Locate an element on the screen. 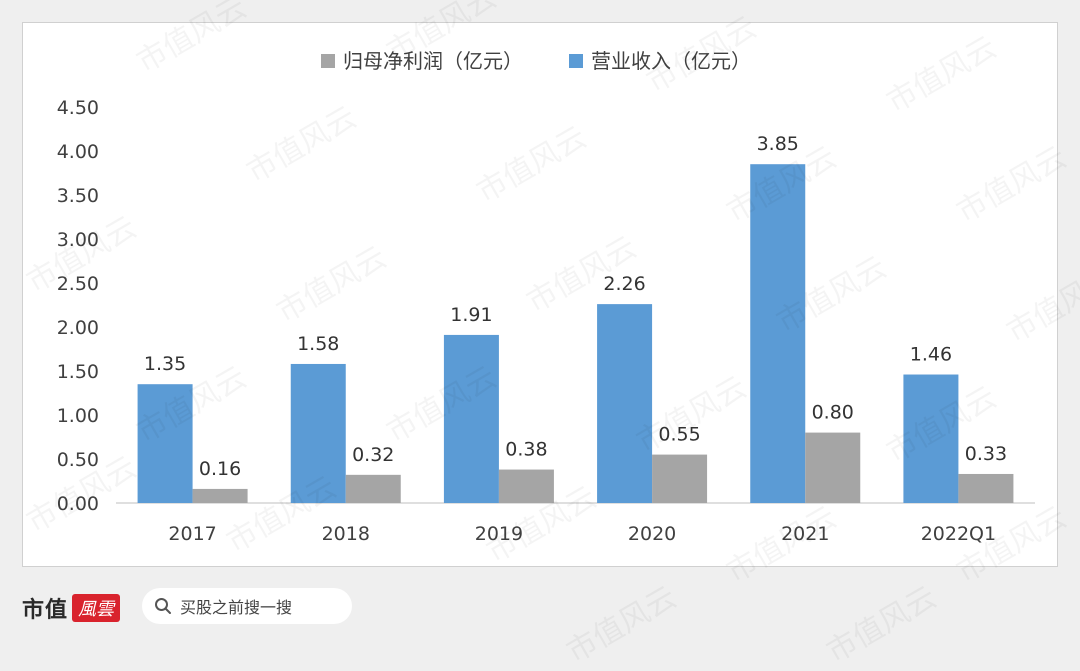  brand-text: 市值 is located at coordinates (45, 610).